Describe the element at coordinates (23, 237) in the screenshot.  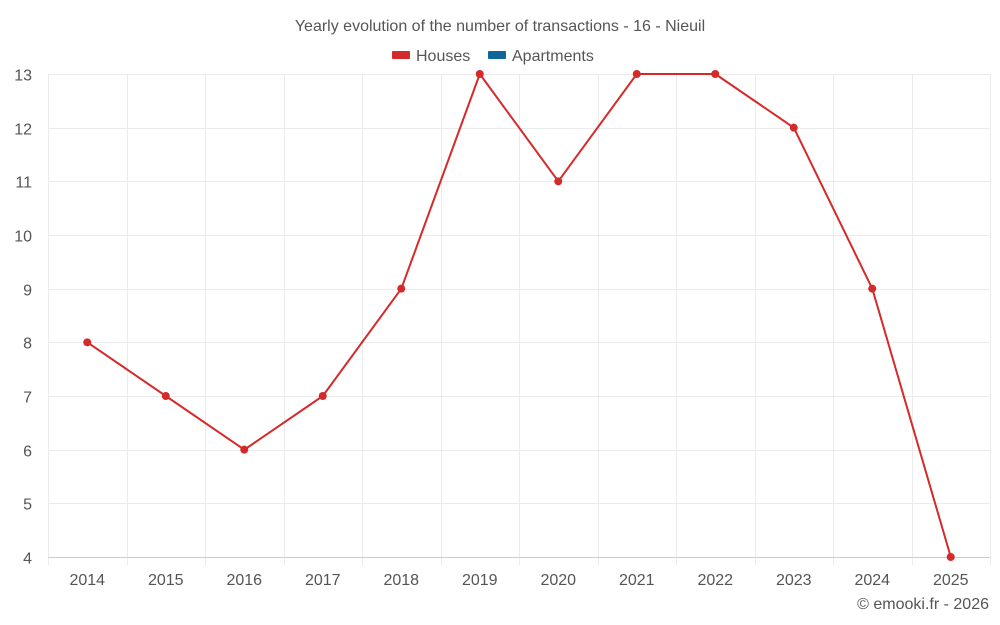
I see `y-tick-label: 10` at that location.